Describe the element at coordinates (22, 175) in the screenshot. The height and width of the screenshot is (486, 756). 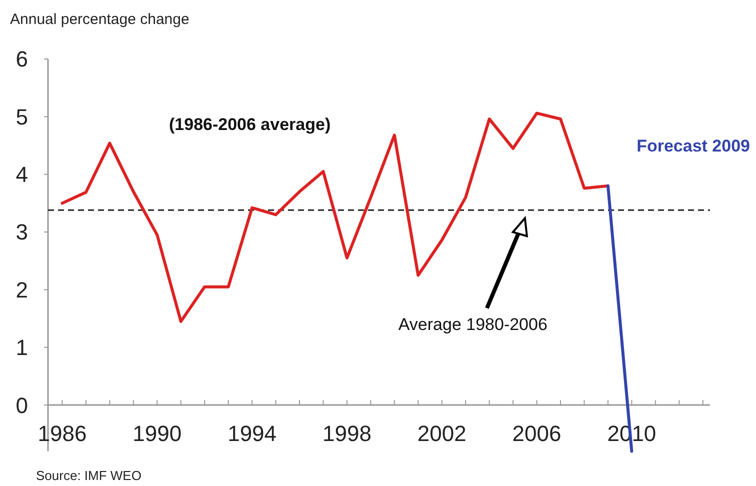
I see `y-tick-label: 4` at that location.